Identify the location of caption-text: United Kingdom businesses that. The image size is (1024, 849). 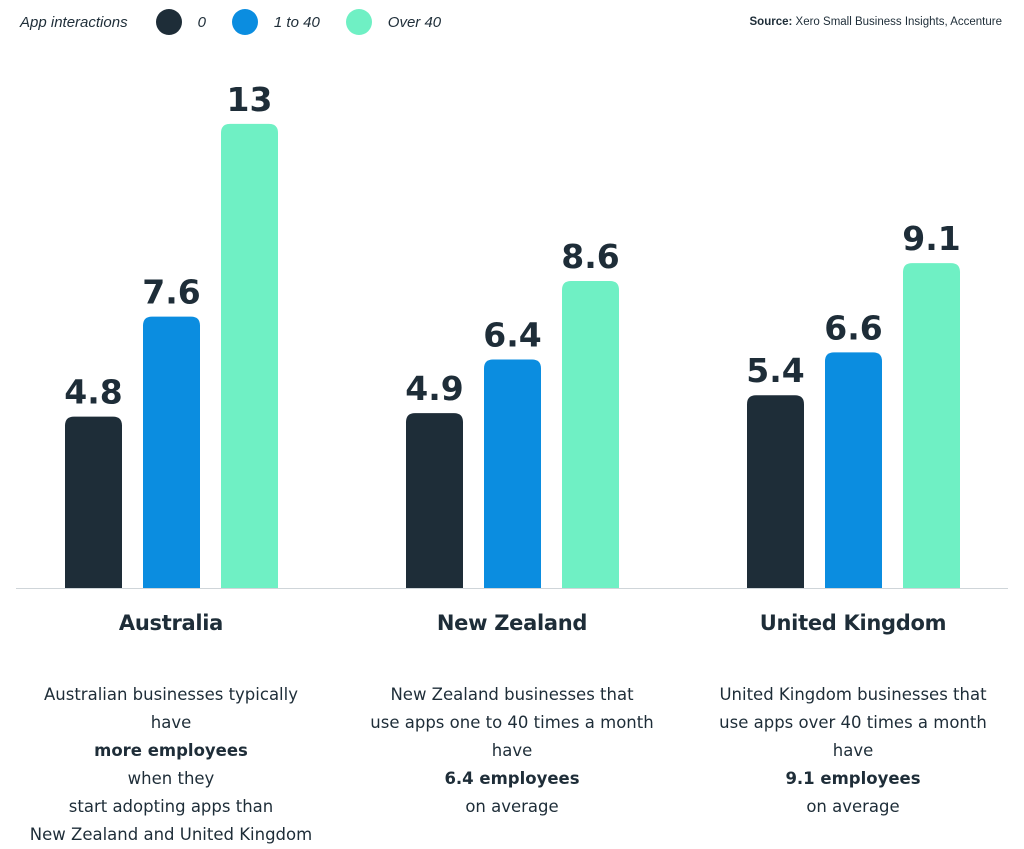
(853, 694).